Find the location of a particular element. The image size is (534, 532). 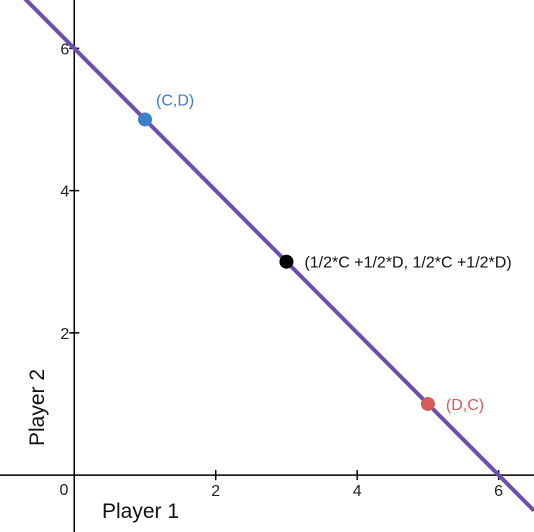

point-label: (1/2*C +1/2*D, 1/2*C +1/2*D) is located at coordinates (407, 263).